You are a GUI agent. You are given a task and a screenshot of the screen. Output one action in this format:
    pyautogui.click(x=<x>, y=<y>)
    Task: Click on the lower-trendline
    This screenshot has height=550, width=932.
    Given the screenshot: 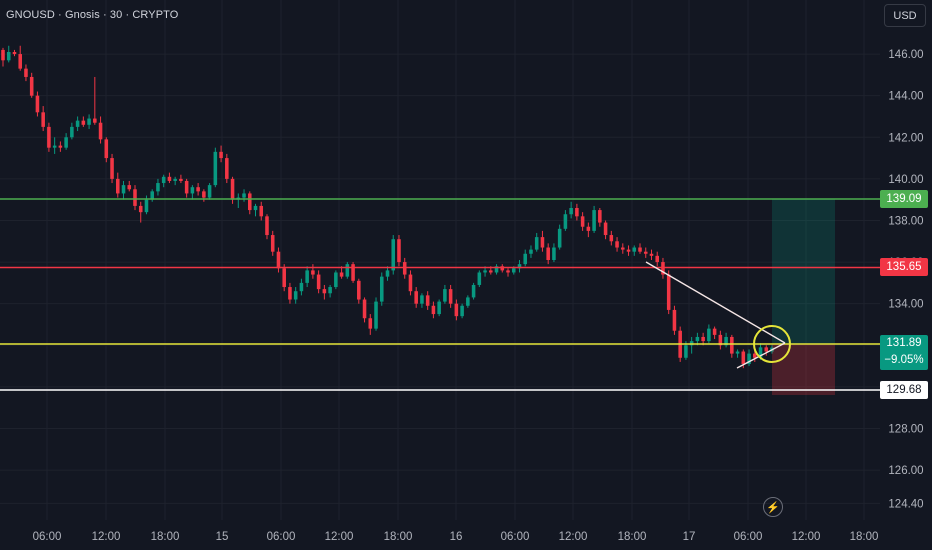 What is the action you would take?
    pyautogui.click(x=761, y=355)
    